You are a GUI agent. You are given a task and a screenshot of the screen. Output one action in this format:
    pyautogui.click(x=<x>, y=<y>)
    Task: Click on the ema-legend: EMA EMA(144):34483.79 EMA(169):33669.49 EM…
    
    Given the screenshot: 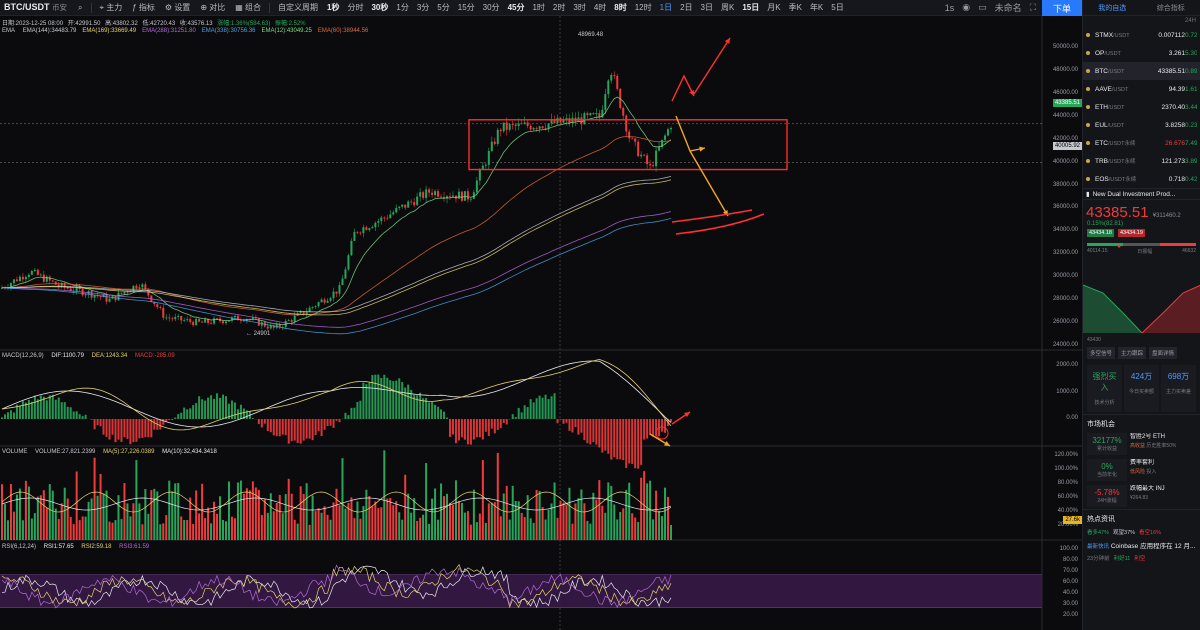 What is the action you would take?
    pyautogui.click(x=188, y=31)
    